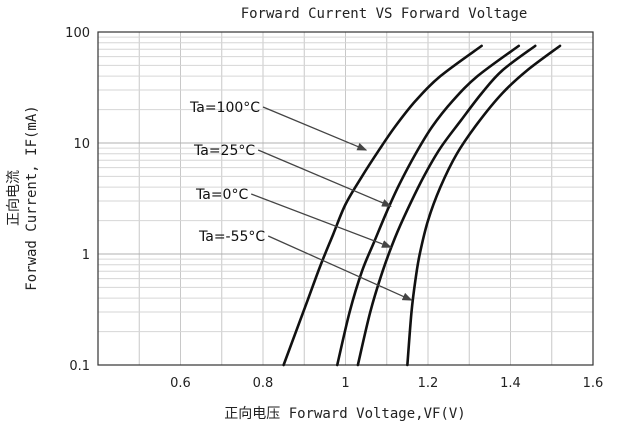  Describe the element at coordinates (32, 197) in the screenshot. I see `y-axis-title: Forwad Current, IF(mA)` at that location.